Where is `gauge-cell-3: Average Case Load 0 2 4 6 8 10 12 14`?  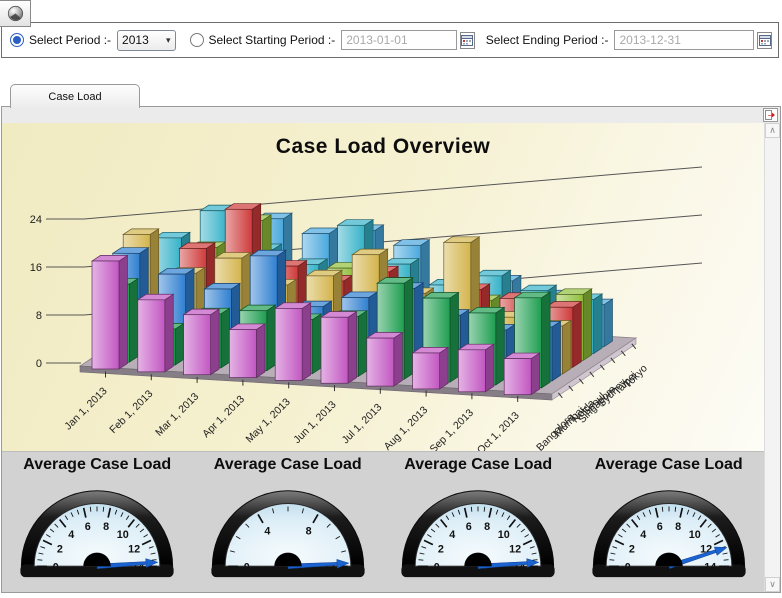 gauge-cell-3: Average Case Load 0 2 4 6 8 10 12 14 is located at coordinates (478, 522).